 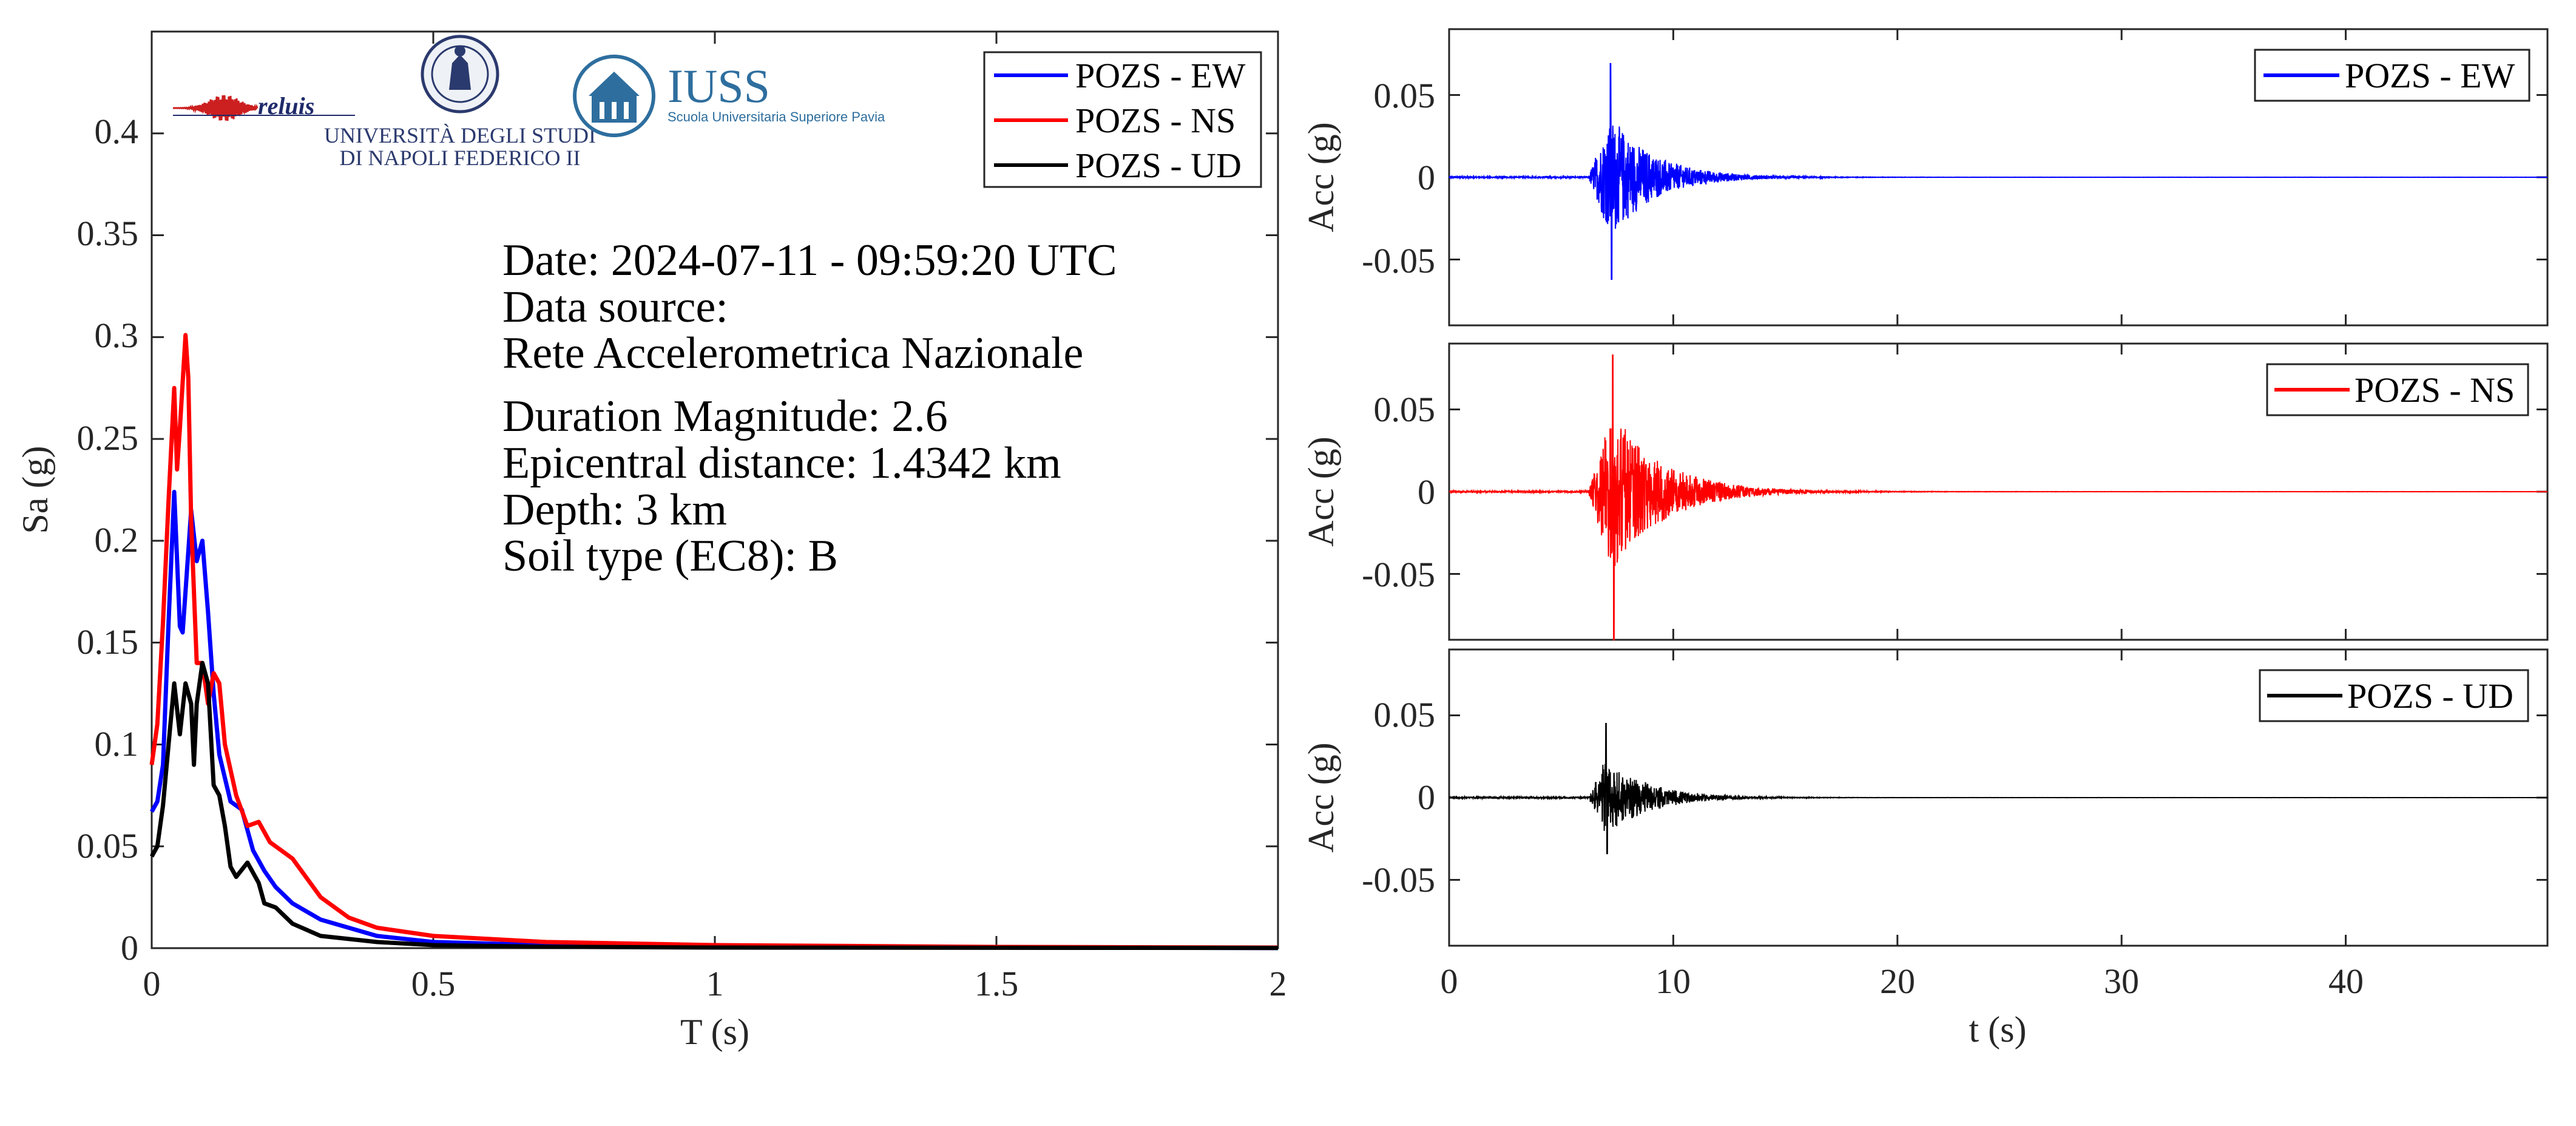 I want to click on reluis-logo: reluis, so click(x=263, y=106).